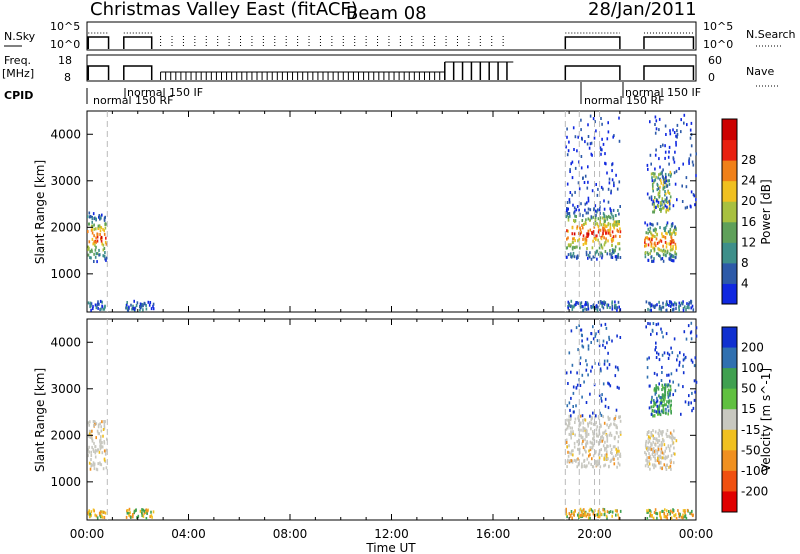 Image resolution: width=800 pixels, height=554 pixels. I want to click on colorbar-tick-label: 100, so click(752, 368).